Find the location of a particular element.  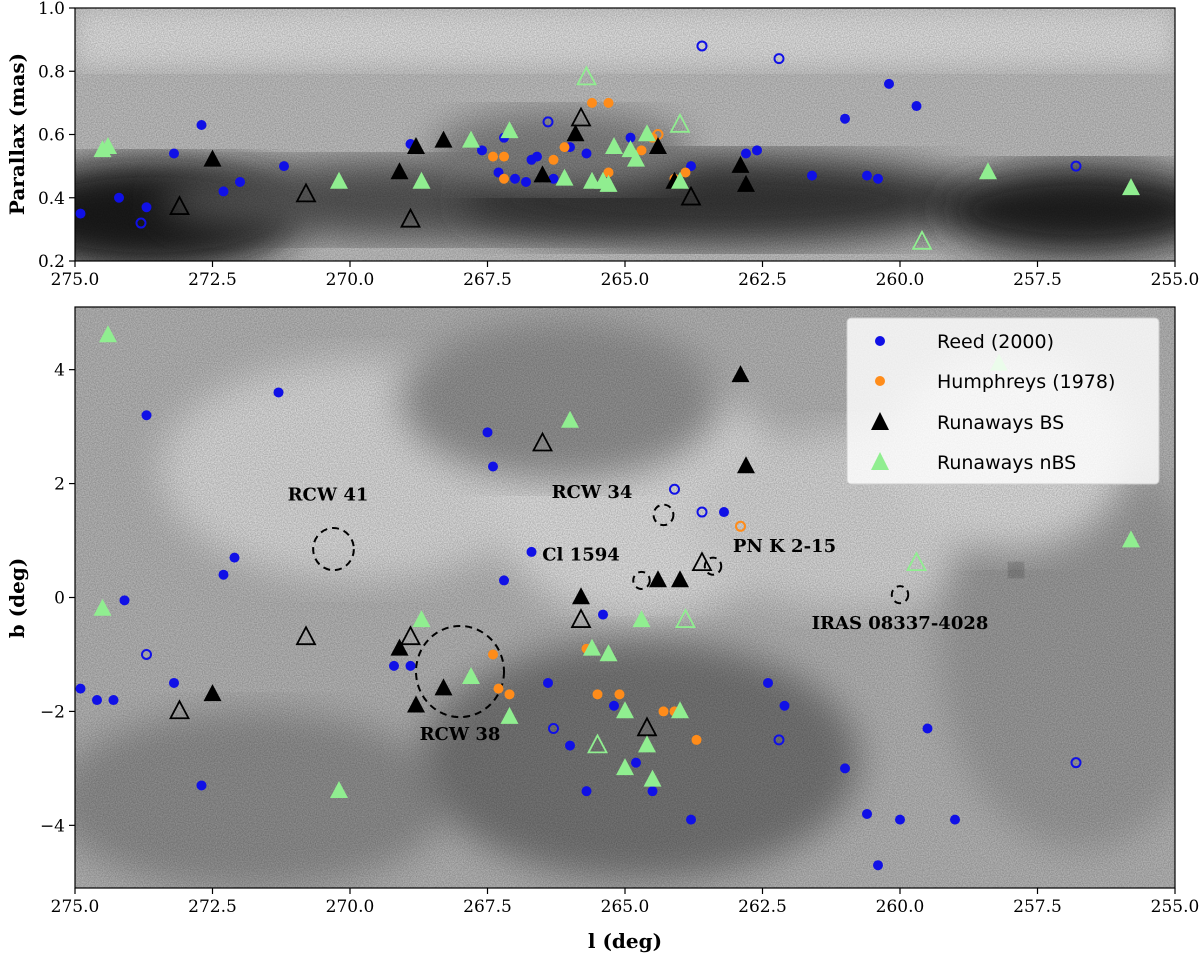

legend-box is located at coordinates (1003, 401).